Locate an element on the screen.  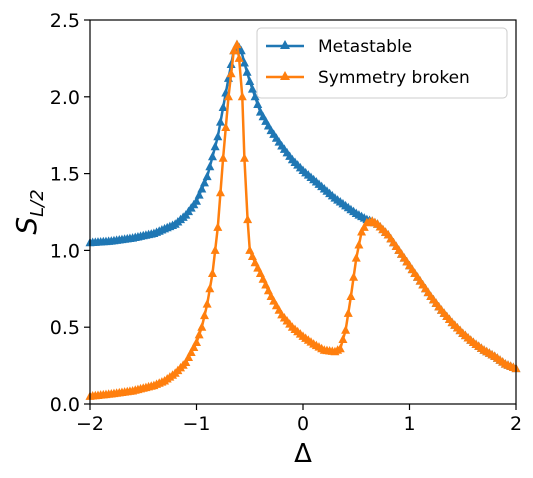
legend-label-symmetry-broken: Symmetry broken is located at coordinates (394, 78).